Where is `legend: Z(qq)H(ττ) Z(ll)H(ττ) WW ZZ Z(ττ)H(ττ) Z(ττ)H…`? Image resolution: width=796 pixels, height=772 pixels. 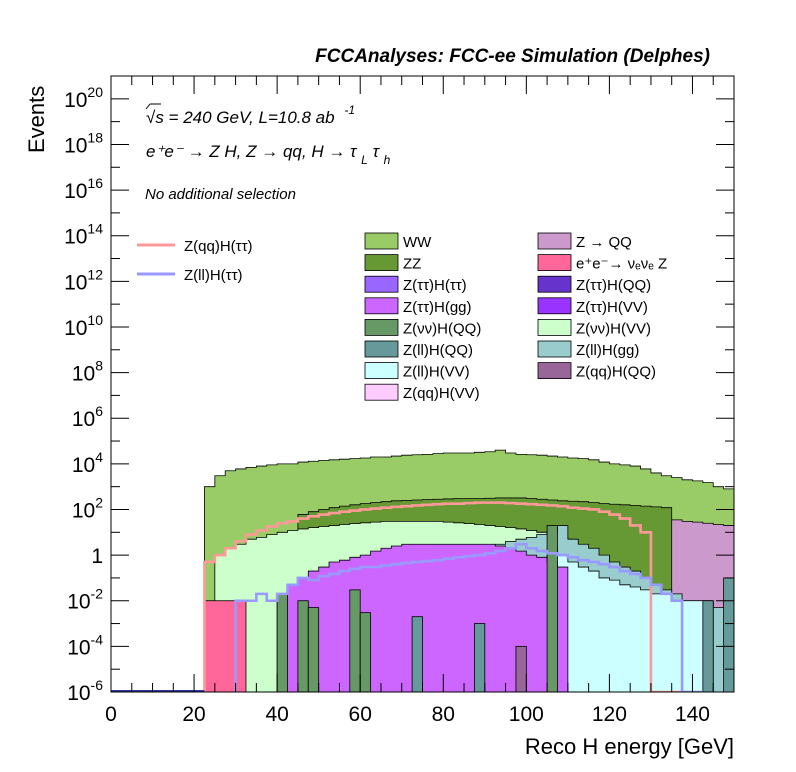
legend: Z(qq)H(ττ) Z(ll)H(ττ) WW ZZ Z(ττ)H(ττ) Z(ττ)H… is located at coordinates (402, 317).